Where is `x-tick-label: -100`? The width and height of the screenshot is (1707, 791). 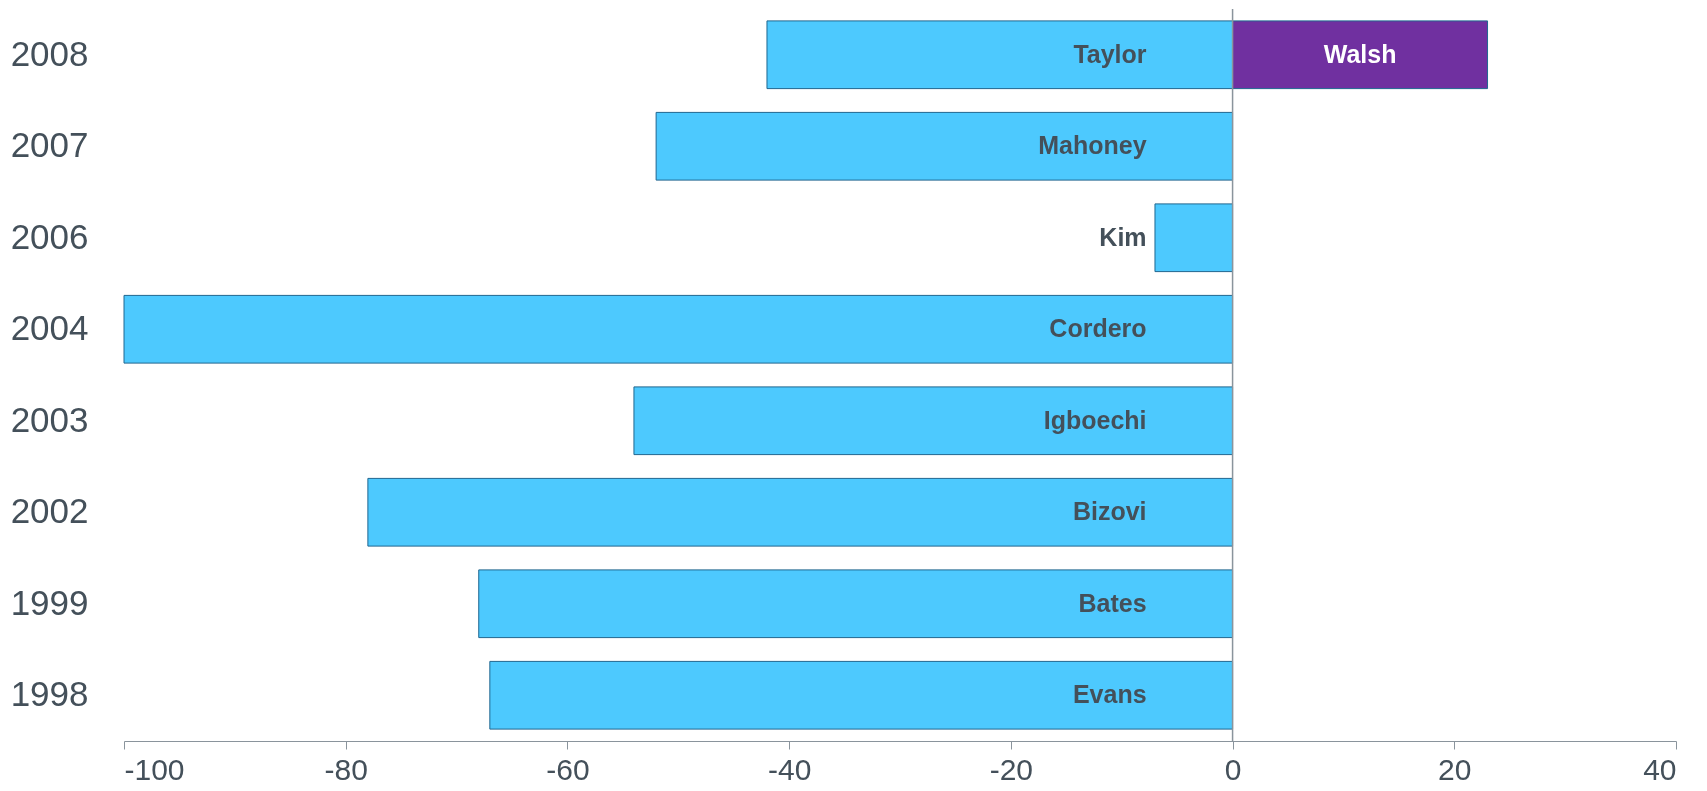
x-tick-label: -100 is located at coordinates (154, 769).